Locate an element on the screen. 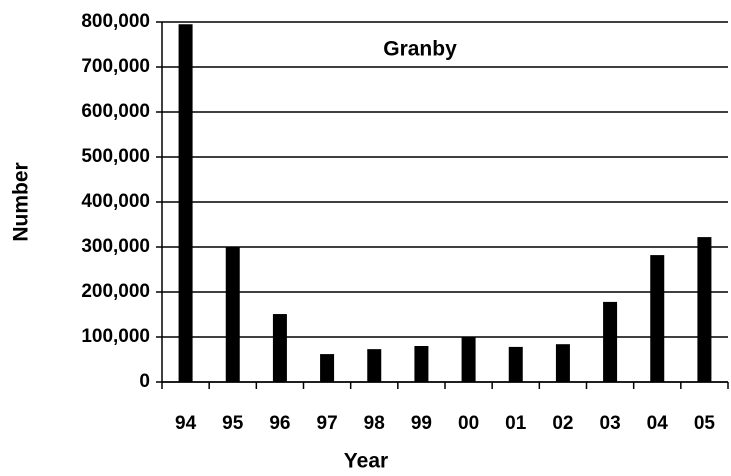 The width and height of the screenshot is (731, 476). x-tick-label: 00 is located at coordinates (468, 423).